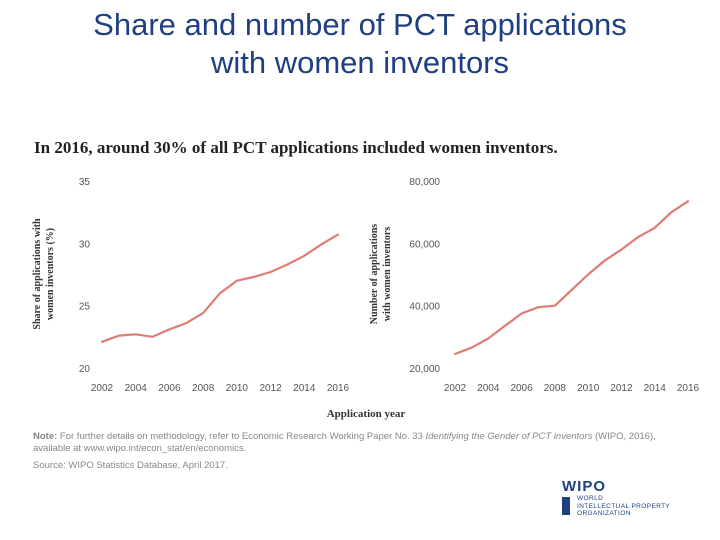 This screenshot has width=720, height=540. What do you see at coordinates (387, 274) in the screenshot?
I see `number-y-axis-title-line2: with women inventors` at bounding box center [387, 274].